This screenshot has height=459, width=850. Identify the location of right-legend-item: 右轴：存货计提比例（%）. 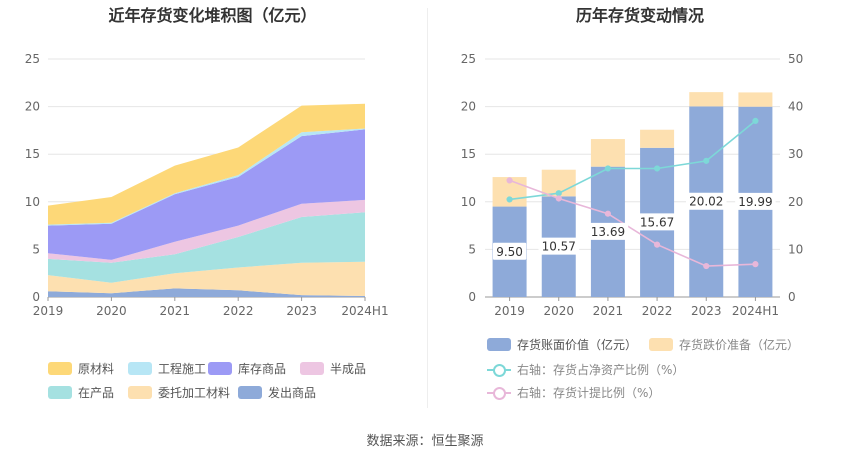
(573, 392).